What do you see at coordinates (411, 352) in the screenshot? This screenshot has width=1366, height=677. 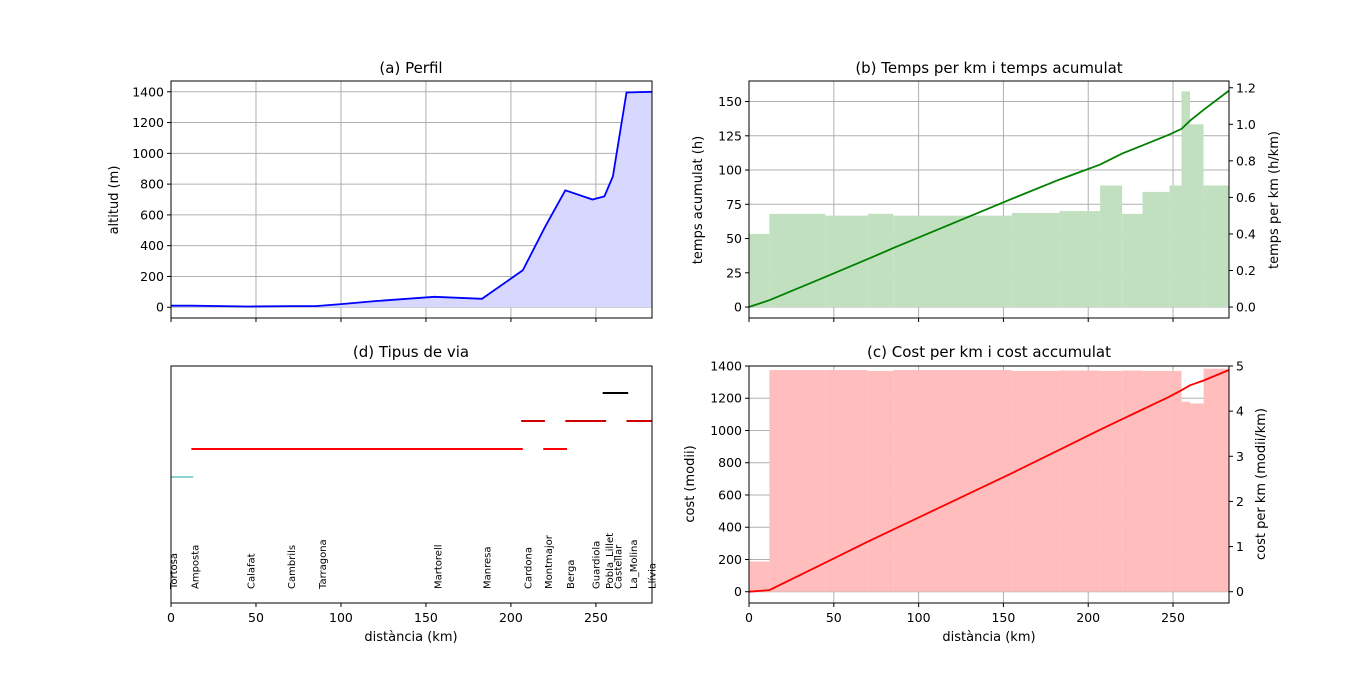 I see `panel-d-title: (d) Tipus de via` at bounding box center [411, 352].